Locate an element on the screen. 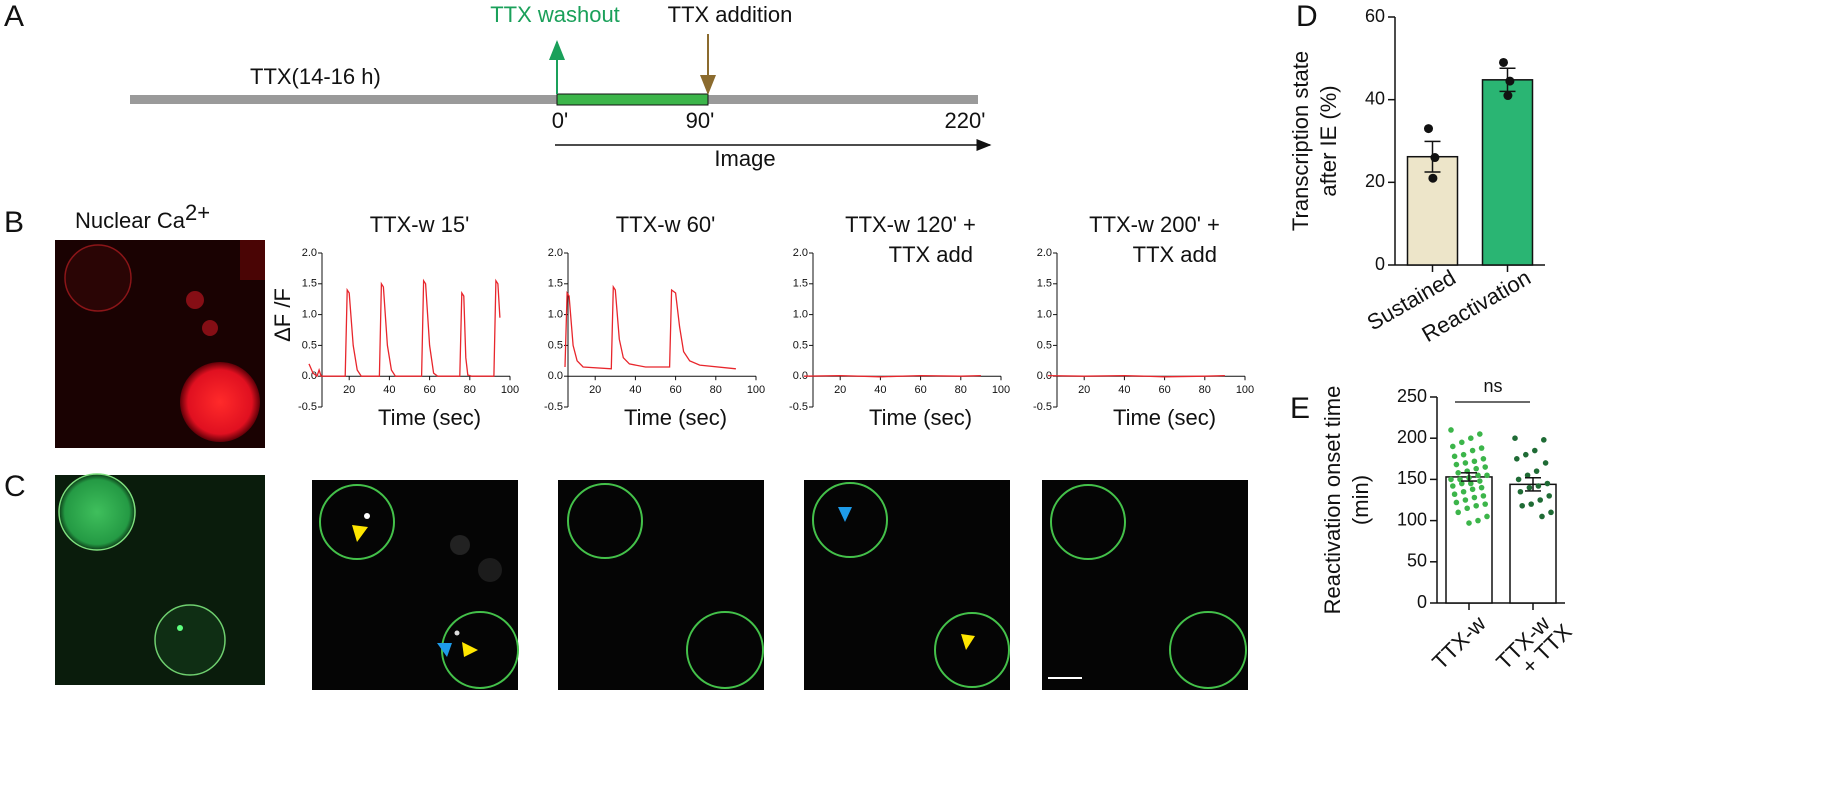 The height and width of the screenshot is (810, 1832). y-axis-label: Reactivation onset time is located at coordinates (1332, 500).